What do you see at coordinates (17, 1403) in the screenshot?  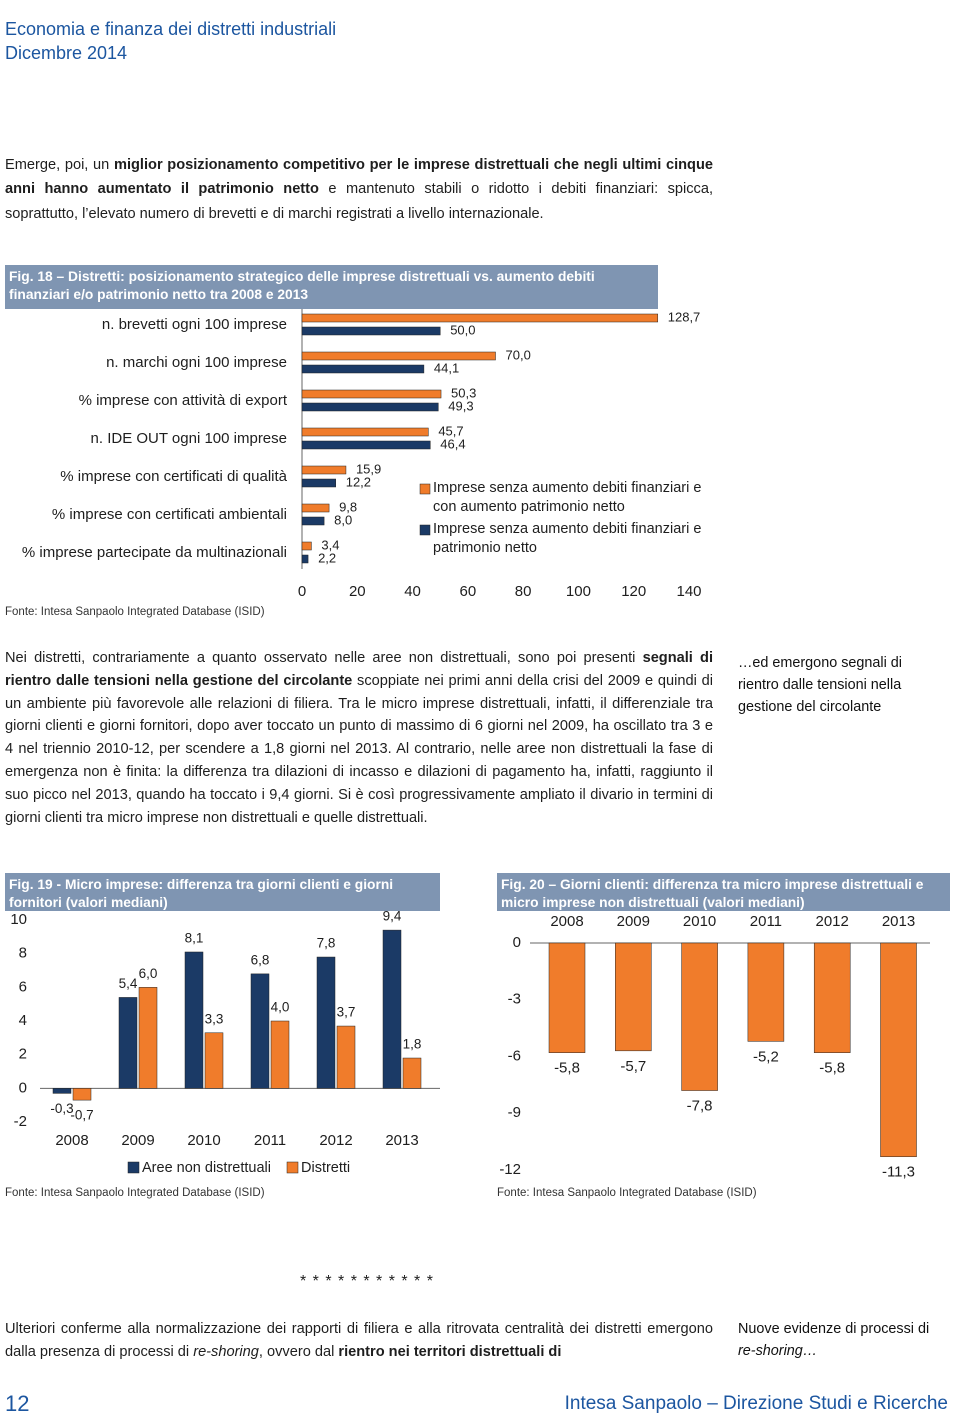 I see `page-number: 12` at bounding box center [17, 1403].